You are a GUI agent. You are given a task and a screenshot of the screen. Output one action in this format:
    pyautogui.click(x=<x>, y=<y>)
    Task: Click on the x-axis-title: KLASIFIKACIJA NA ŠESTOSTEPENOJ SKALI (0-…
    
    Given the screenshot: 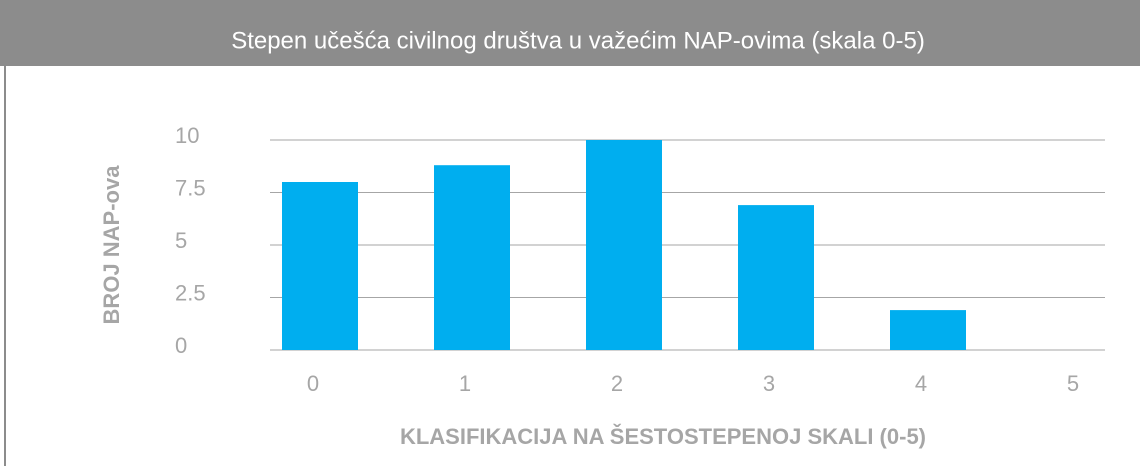 What is the action you would take?
    pyautogui.click(x=663, y=436)
    